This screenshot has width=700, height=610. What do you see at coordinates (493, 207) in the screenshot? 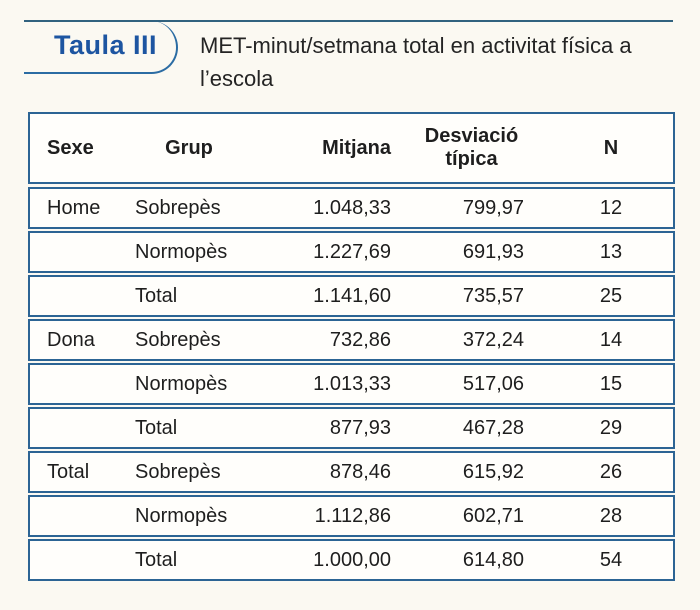
I see `cell-desviacio: 799,97` at bounding box center [493, 207].